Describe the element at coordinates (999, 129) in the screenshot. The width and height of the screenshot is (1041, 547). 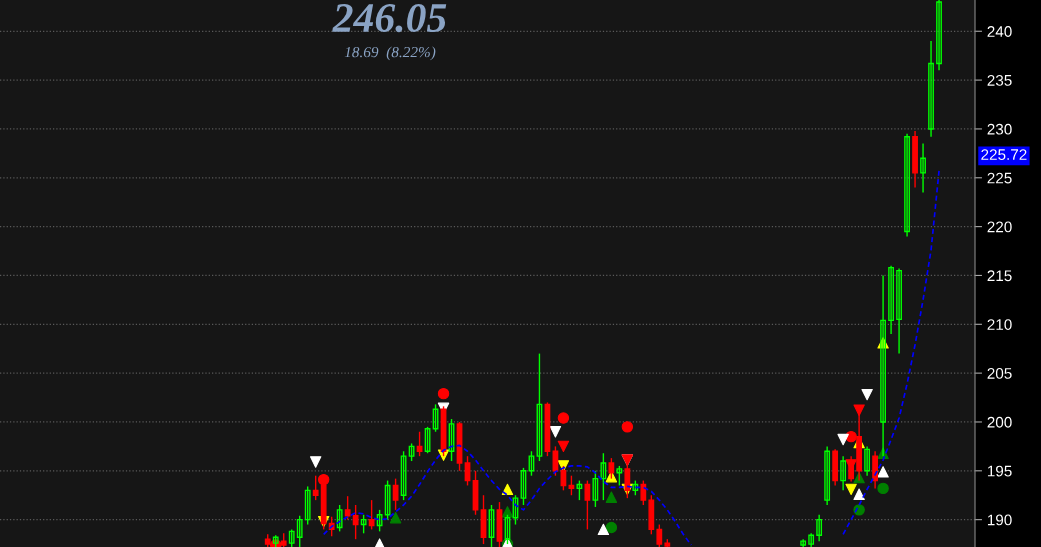
I see `y-tick-label: 230` at that location.